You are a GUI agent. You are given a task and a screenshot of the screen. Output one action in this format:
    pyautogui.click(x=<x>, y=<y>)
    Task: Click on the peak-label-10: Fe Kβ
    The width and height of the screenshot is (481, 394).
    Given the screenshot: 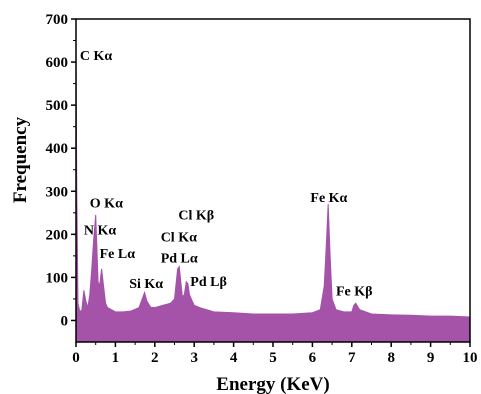 What is the action you would take?
    pyautogui.click(x=354, y=292)
    